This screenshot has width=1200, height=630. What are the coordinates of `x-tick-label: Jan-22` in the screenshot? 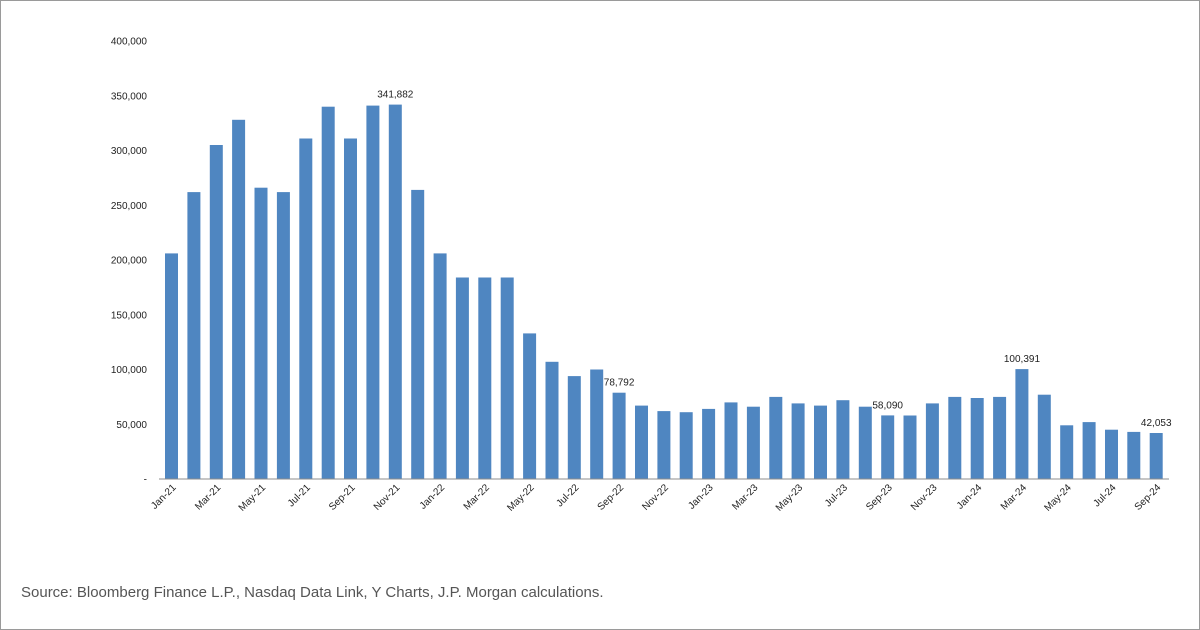 It's located at (433, 497).